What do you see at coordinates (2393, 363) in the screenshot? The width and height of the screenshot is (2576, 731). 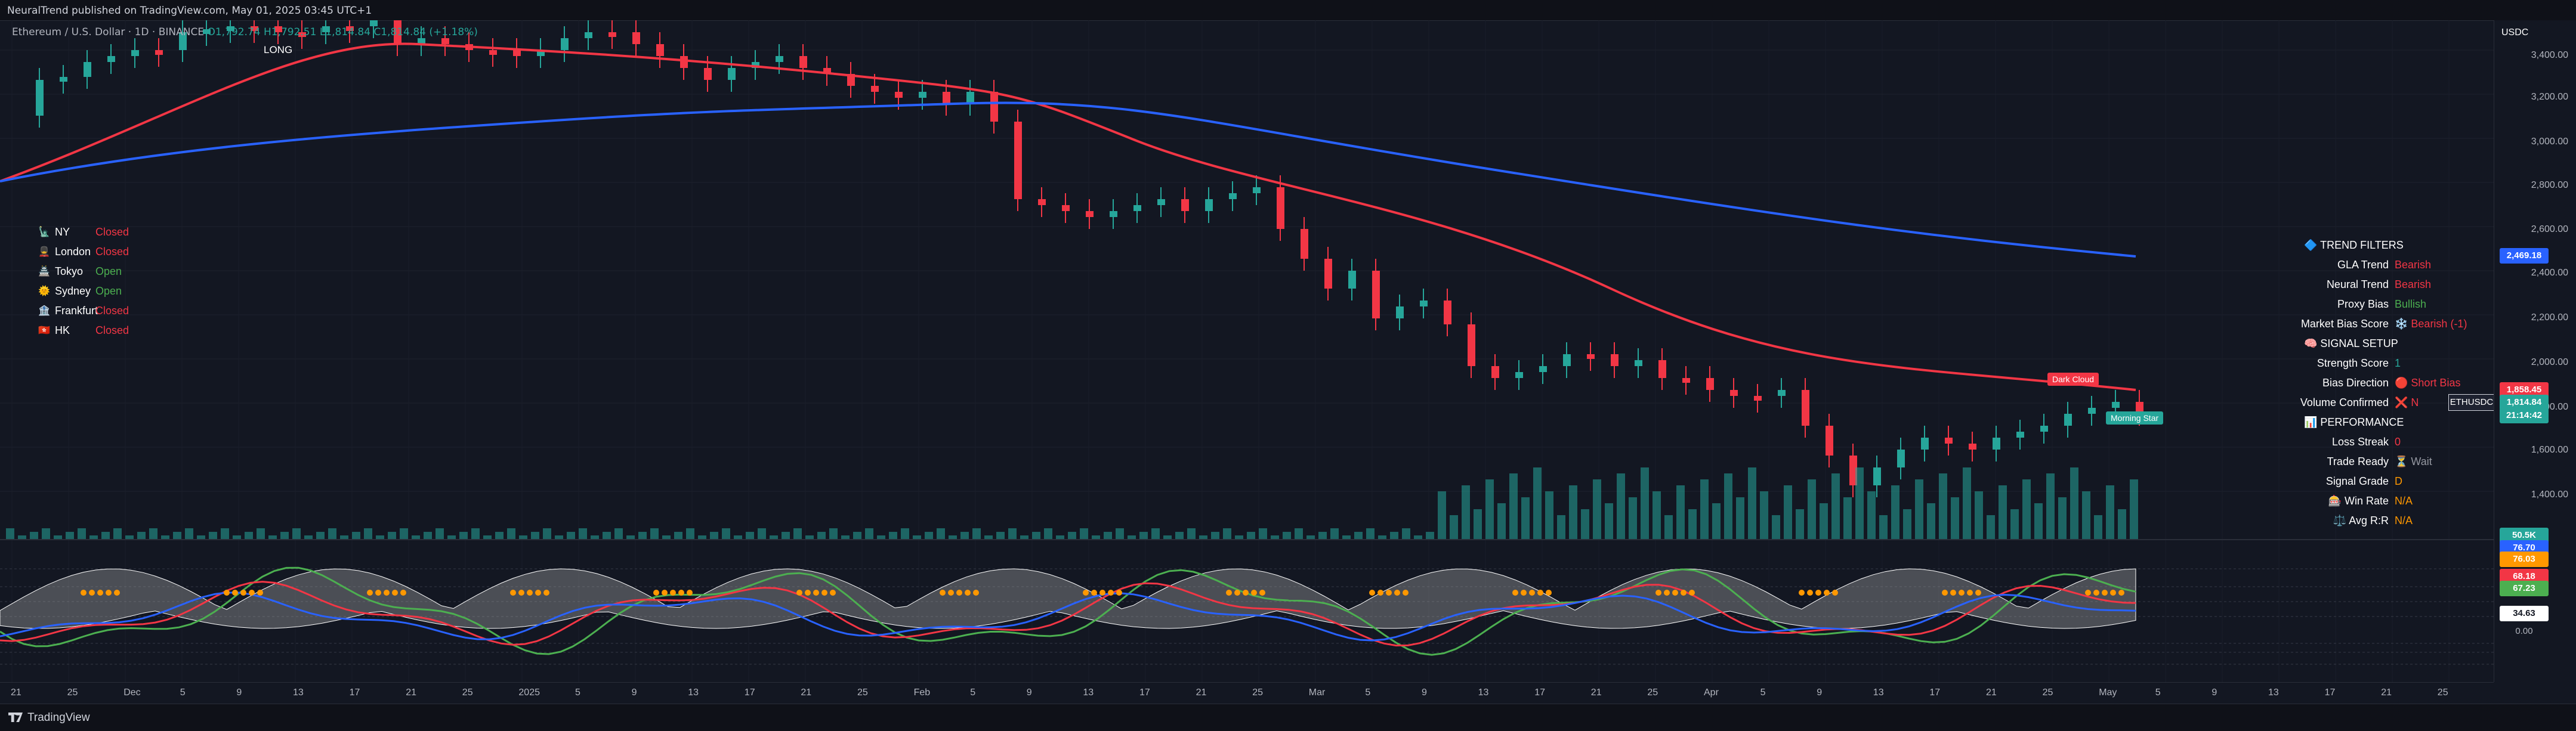 I see `panel-row: Strength Score 1` at bounding box center [2393, 363].